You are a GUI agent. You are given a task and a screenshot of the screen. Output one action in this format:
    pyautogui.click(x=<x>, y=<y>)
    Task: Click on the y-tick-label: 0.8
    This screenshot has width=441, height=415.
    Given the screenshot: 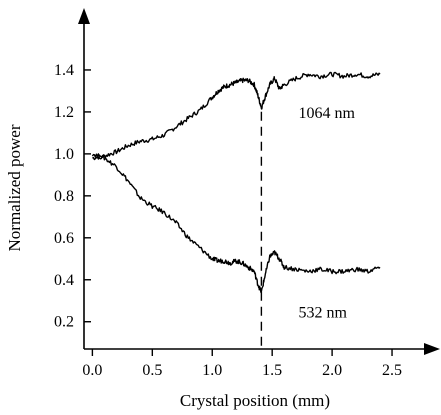 What is the action you would take?
    pyautogui.click(x=64, y=196)
    